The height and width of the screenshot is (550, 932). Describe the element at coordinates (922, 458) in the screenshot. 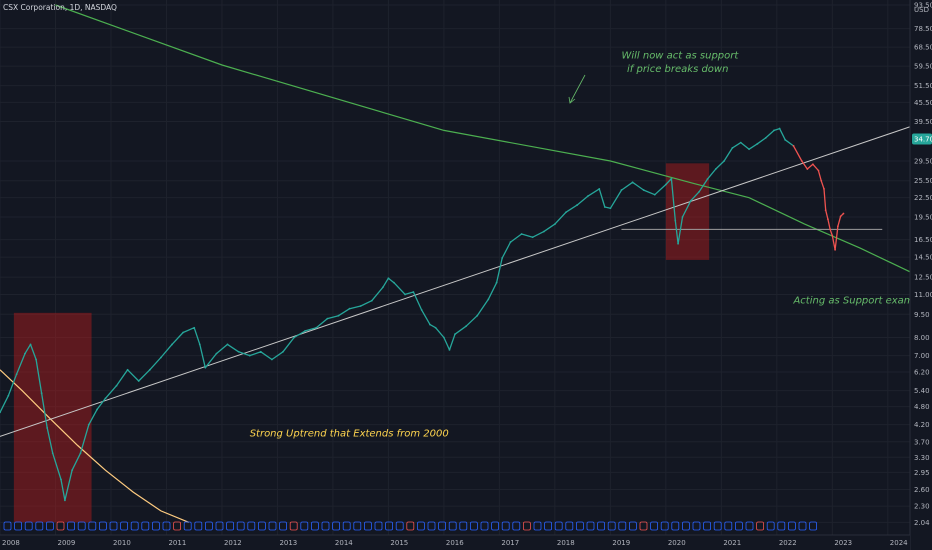

I see `y-tick-label: 3.30` at that location.